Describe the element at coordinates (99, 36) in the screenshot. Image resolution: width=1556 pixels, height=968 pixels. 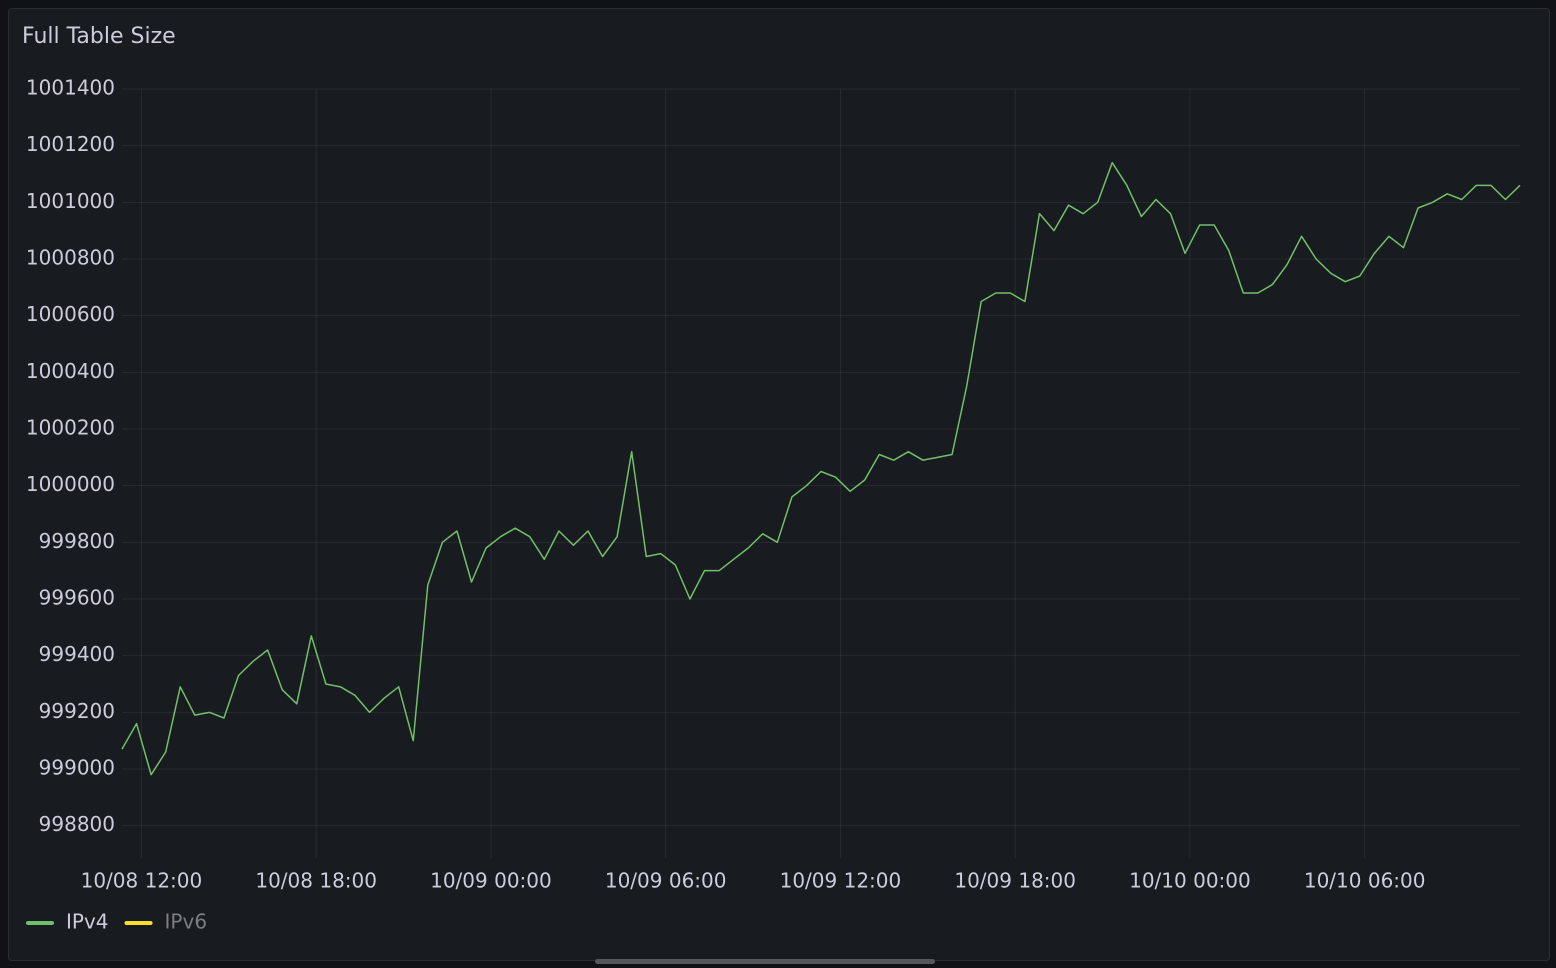
I see `chart-title: Full Table Size` at that location.